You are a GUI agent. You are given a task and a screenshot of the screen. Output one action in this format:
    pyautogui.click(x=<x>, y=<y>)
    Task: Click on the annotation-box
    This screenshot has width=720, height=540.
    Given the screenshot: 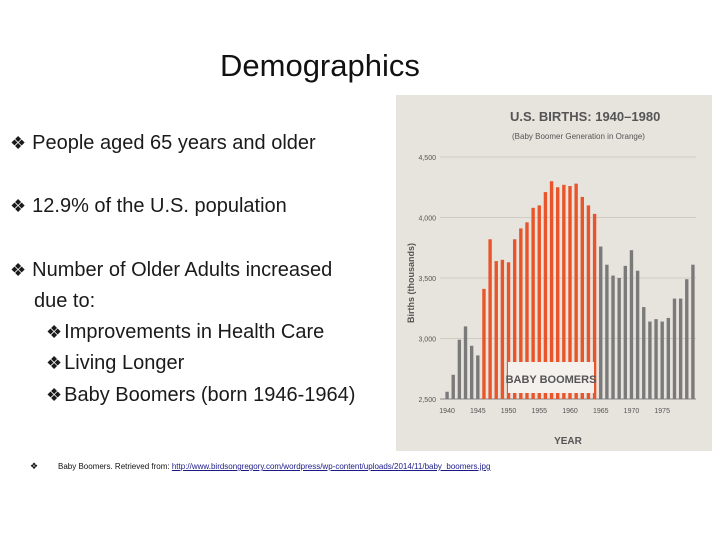 What is the action you would take?
    pyautogui.click(x=551, y=377)
    